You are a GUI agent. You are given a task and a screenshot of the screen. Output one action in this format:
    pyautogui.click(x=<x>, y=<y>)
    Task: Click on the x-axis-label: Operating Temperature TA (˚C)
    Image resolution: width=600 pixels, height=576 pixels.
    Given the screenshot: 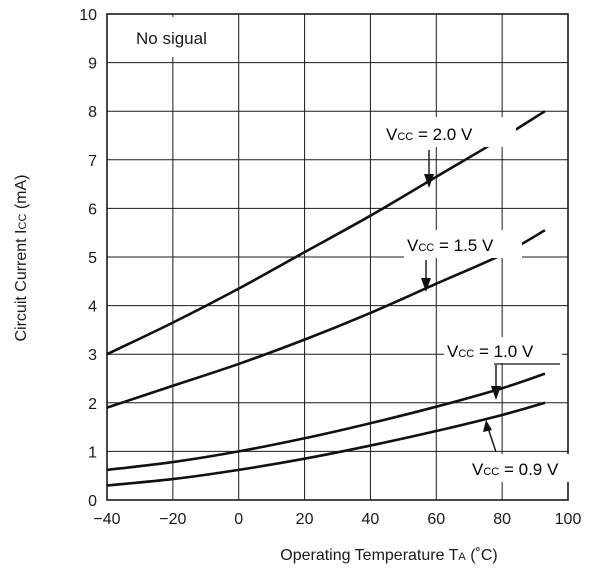 What is the action you would take?
    pyautogui.click(x=389, y=555)
    